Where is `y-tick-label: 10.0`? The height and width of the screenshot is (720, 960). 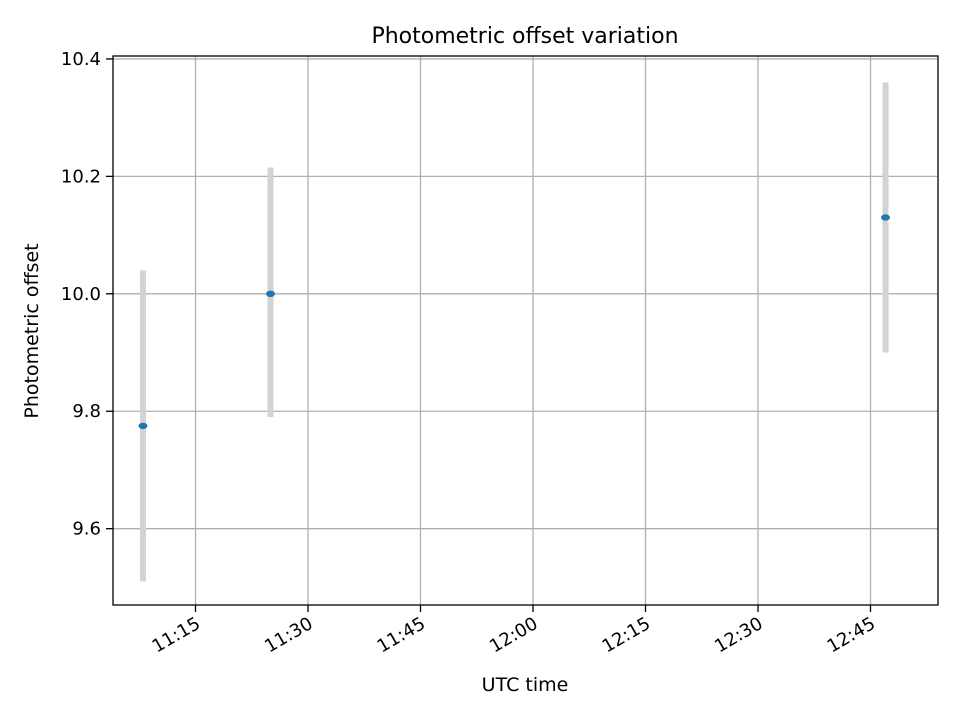 y-tick-label: 10.0 is located at coordinates (81, 294).